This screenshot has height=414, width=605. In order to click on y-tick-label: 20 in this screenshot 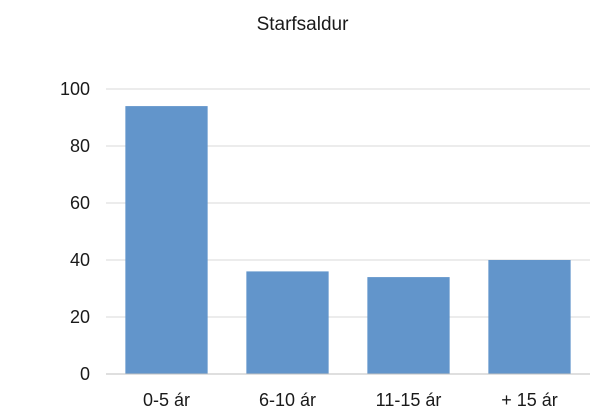, I will do `click(80, 317)`.